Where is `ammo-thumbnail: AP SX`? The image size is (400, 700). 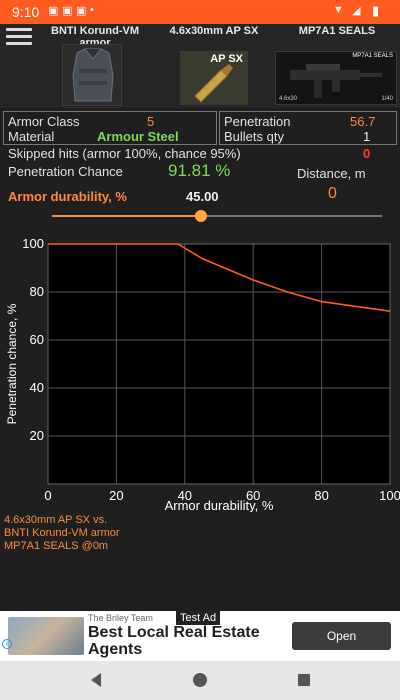
ammo-thumbnail: AP SX is located at coordinates (214, 78).